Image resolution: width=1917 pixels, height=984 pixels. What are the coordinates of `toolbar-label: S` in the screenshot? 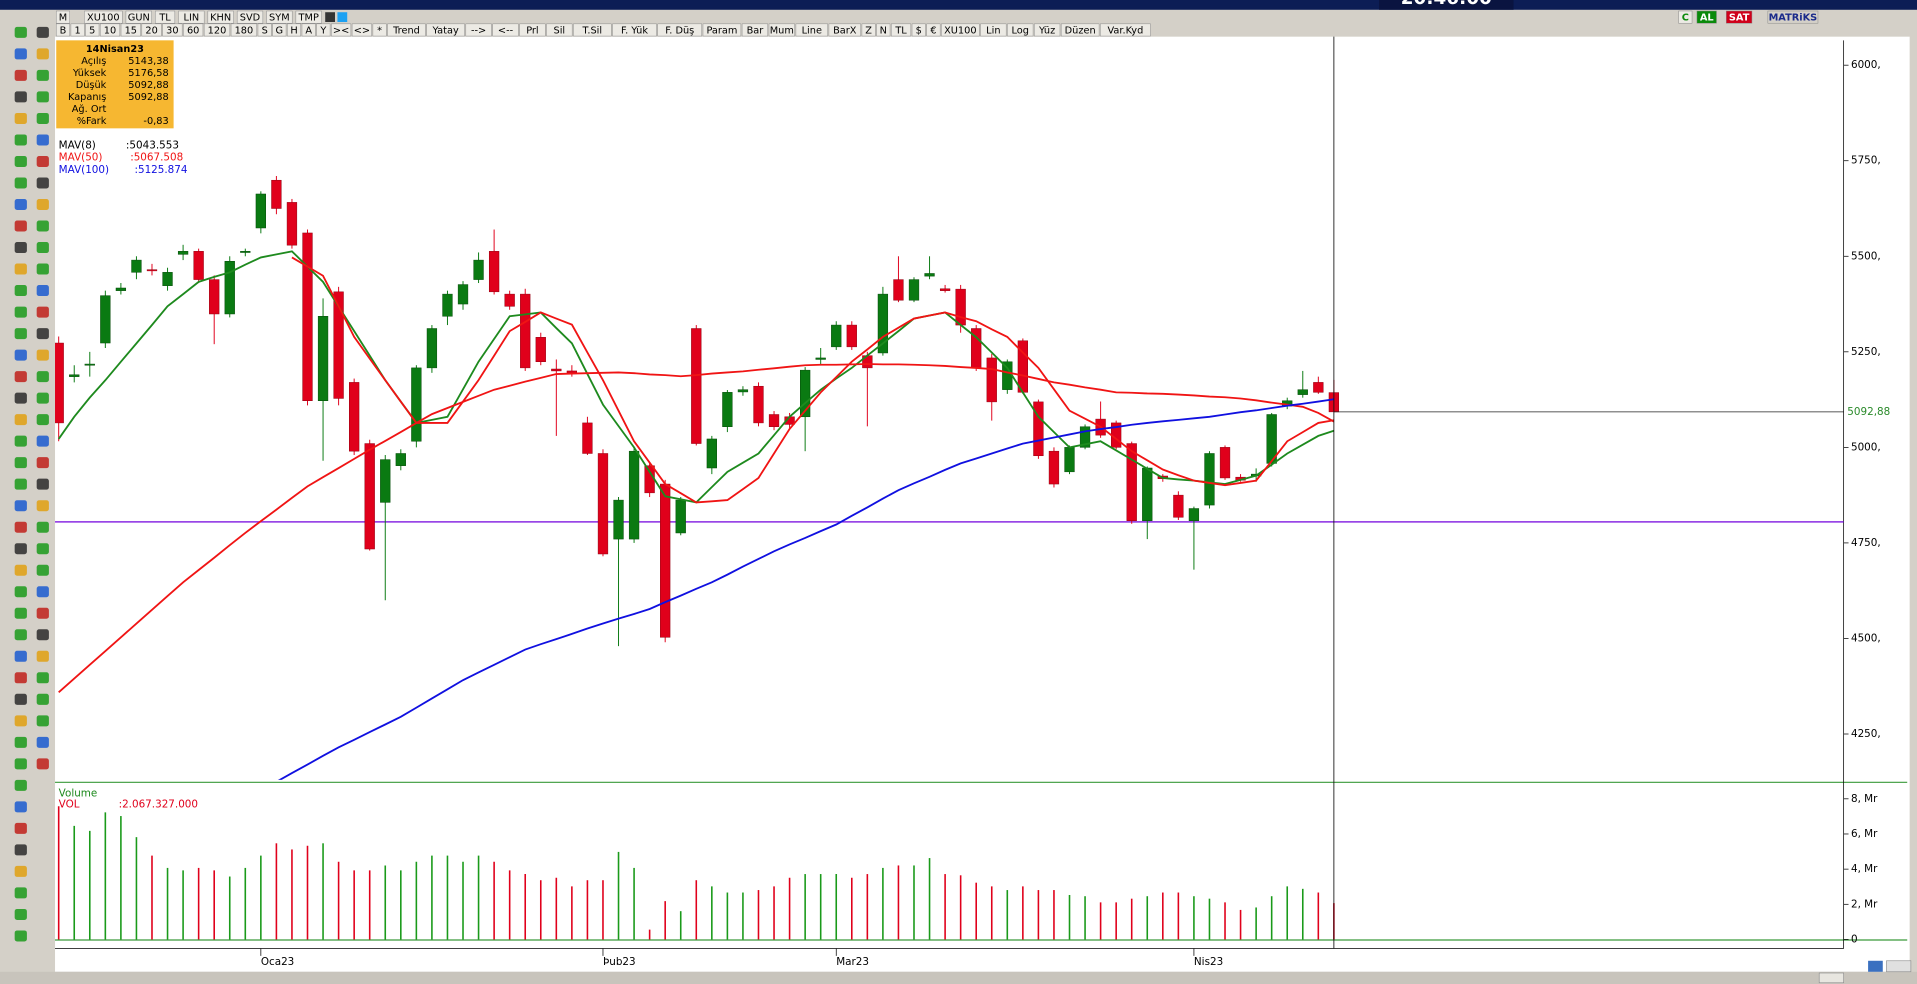 It's located at (265, 31).